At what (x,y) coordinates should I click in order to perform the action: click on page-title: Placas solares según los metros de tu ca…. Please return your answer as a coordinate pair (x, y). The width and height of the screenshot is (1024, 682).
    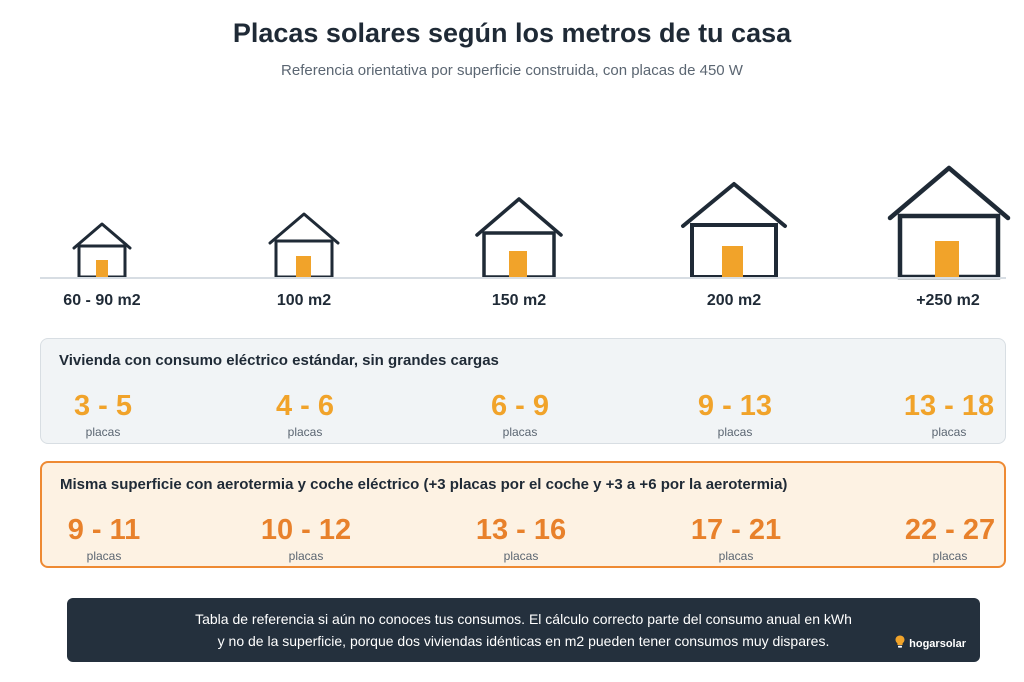
    Looking at the image, I should click on (512, 33).